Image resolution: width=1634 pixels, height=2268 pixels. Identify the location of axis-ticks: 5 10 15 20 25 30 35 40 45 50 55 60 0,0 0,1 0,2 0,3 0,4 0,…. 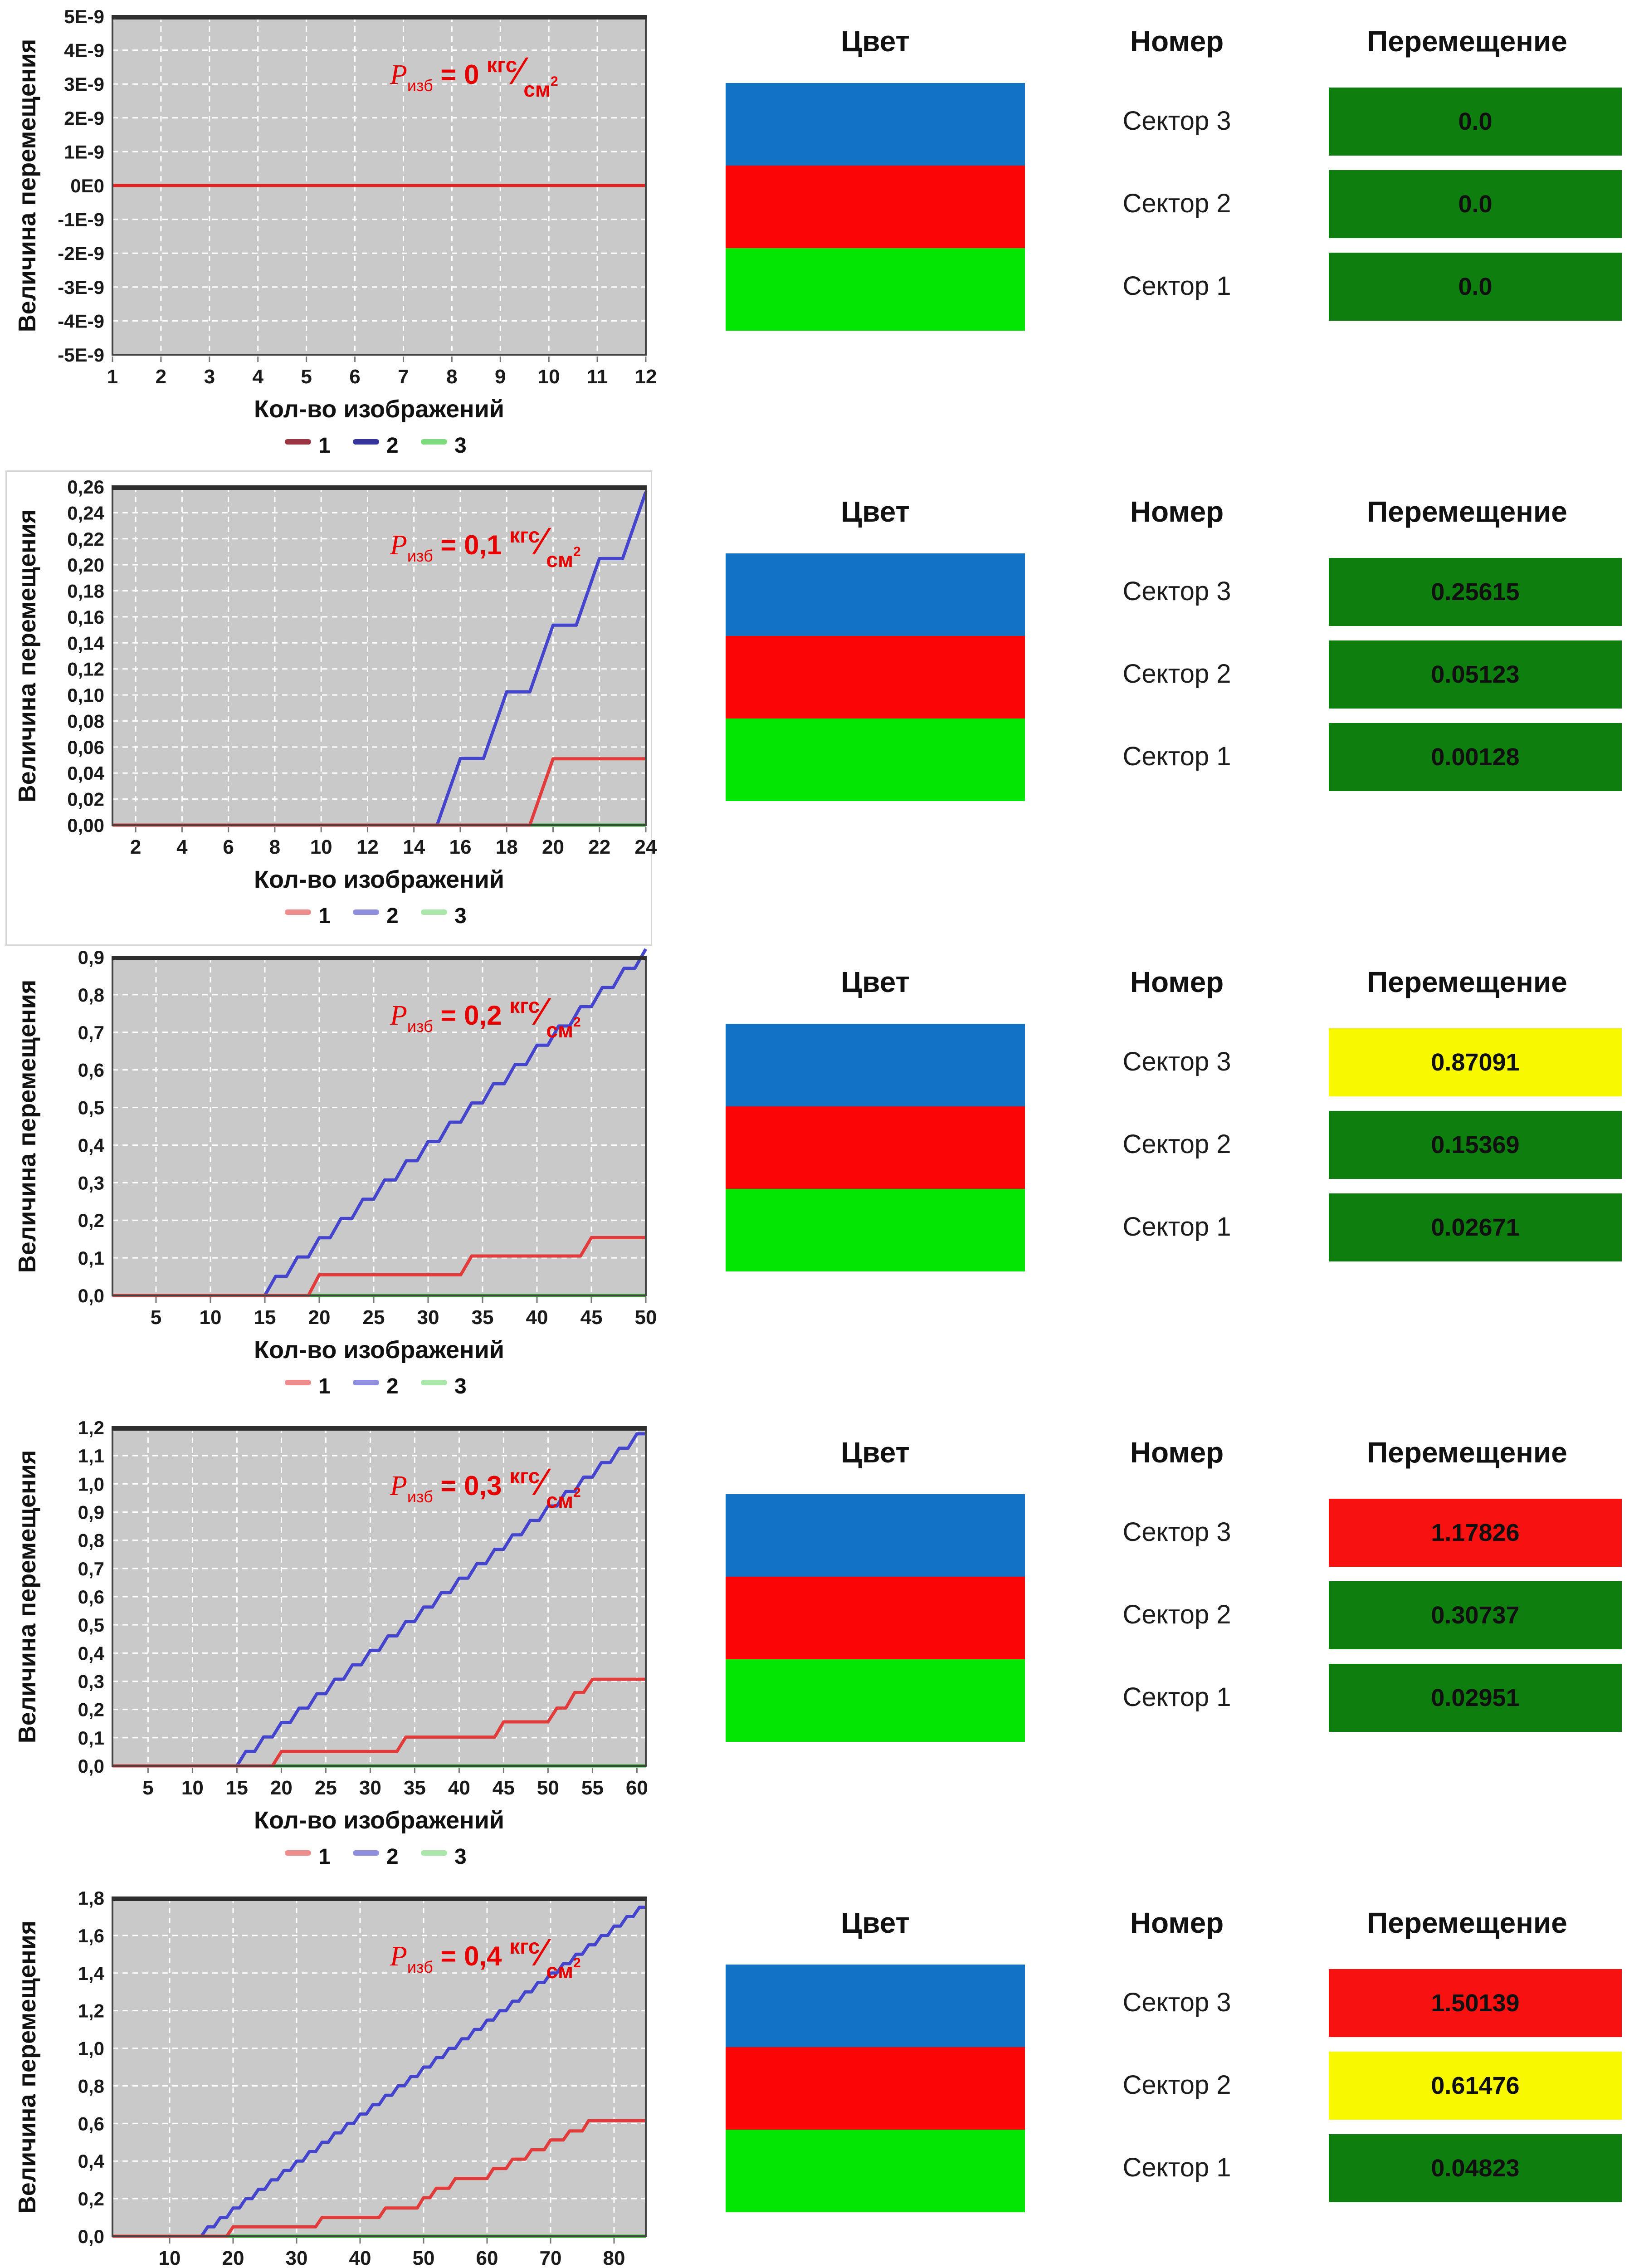
(363, 1608).